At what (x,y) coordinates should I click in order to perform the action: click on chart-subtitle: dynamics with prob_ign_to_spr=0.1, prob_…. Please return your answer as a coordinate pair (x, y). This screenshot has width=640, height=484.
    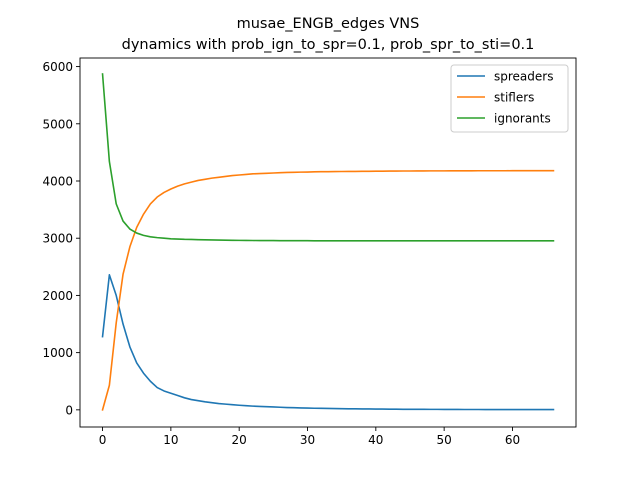
    Looking at the image, I should click on (328, 45).